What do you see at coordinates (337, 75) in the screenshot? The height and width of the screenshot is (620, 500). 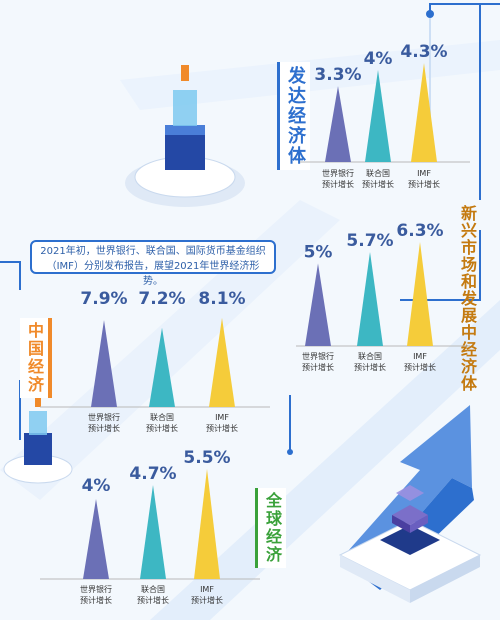 I see `value-label: 3.3%` at bounding box center [337, 75].